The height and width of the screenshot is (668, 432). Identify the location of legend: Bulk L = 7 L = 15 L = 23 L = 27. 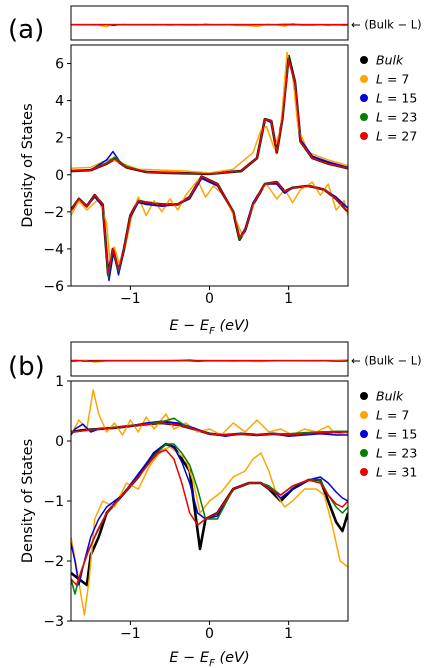
(388, 98).